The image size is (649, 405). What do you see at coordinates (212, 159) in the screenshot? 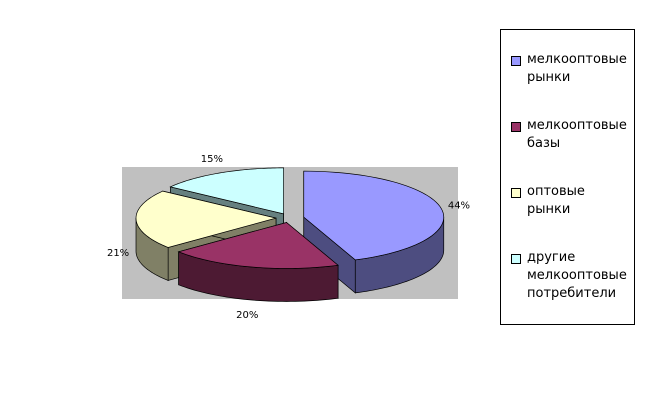
I see `data-label: 15%` at bounding box center [212, 159].